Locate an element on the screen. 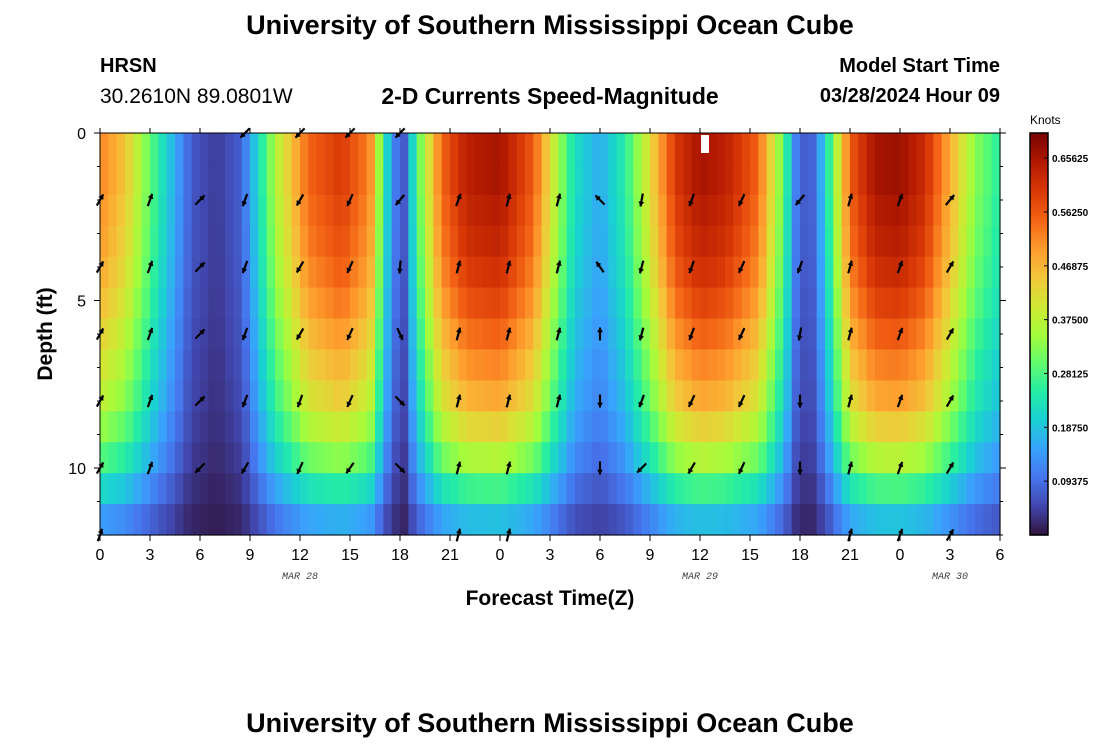  y-axis-label: Depth (ft) is located at coordinates (45, 333).